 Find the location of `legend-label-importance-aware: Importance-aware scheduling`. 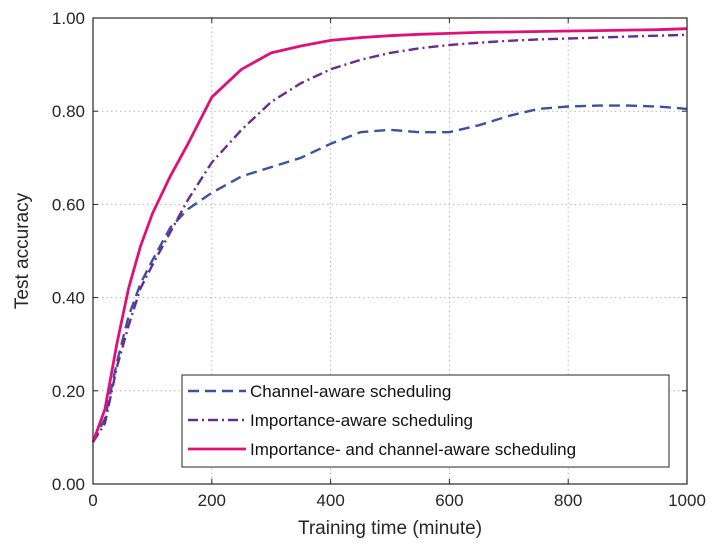

legend-label-importance-aware: Importance-aware scheduling is located at coordinates (361, 420).